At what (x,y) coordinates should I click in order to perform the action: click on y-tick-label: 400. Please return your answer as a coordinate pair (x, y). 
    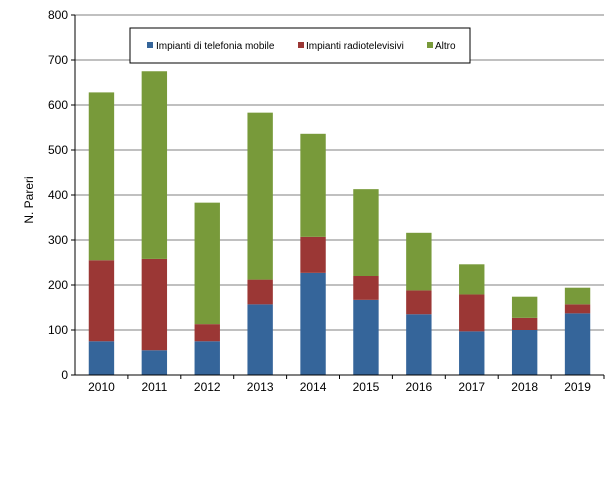
    Looking at the image, I should click on (58, 195).